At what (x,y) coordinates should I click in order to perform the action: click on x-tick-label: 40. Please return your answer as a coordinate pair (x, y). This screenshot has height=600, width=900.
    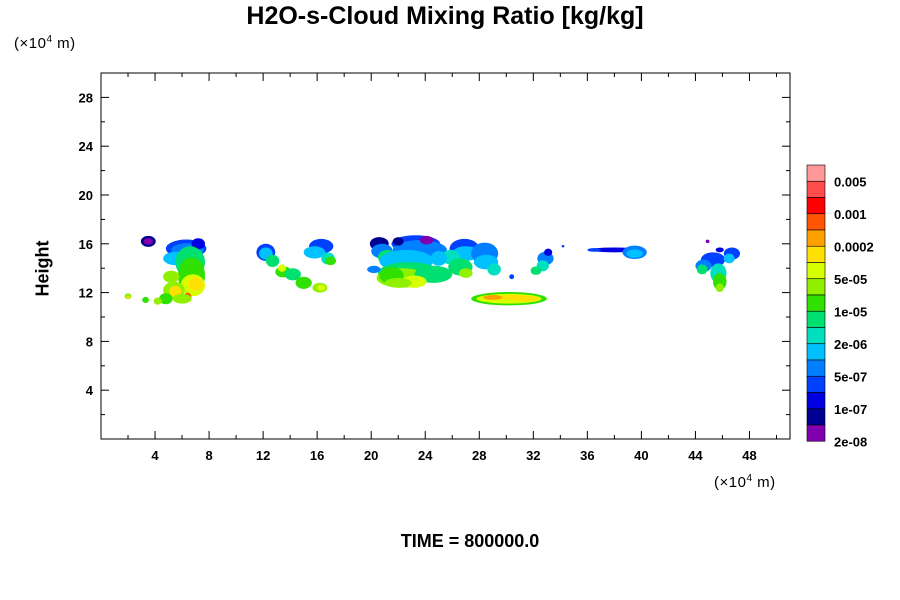
    Looking at the image, I should click on (641, 455).